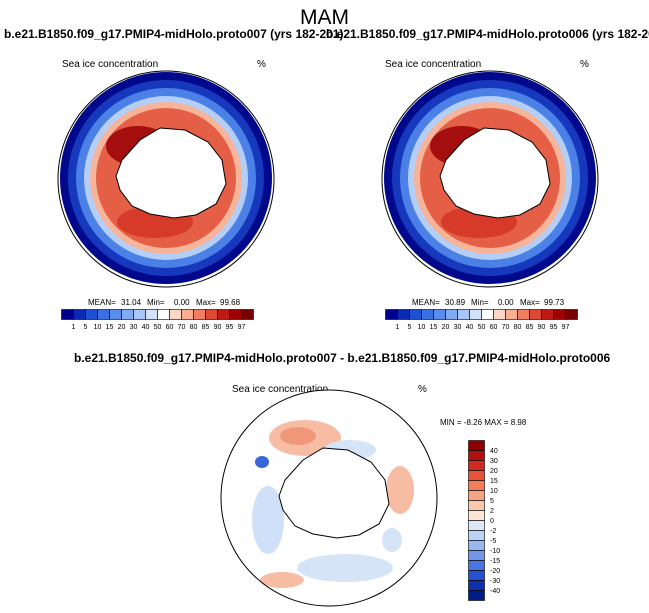 The height and width of the screenshot is (613, 649). What do you see at coordinates (261, 64) in the screenshot?
I see `panel-1-units: %` at bounding box center [261, 64].